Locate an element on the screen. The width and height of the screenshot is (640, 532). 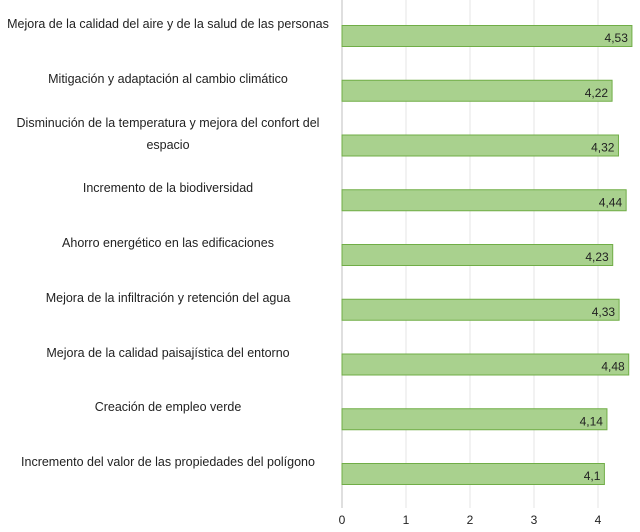
value-label: 4,22 is located at coordinates (597, 93).